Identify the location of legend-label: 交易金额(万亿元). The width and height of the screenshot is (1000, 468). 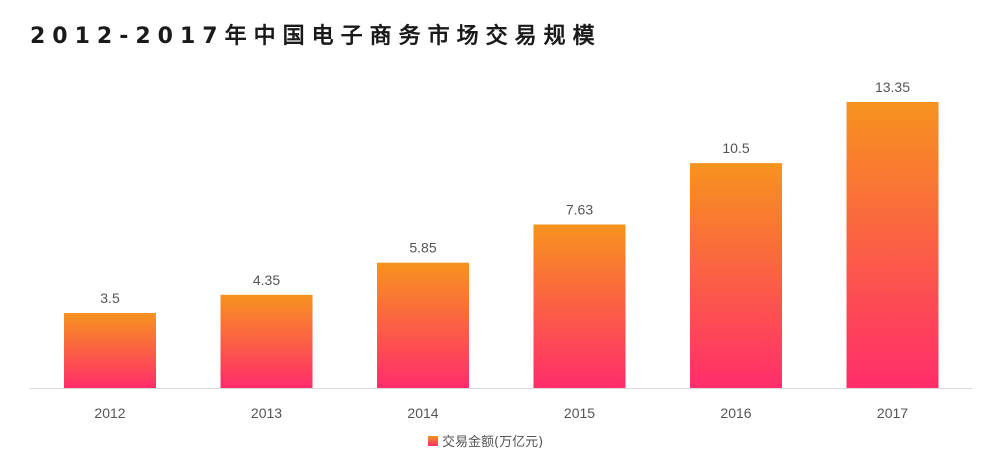
(493, 442).